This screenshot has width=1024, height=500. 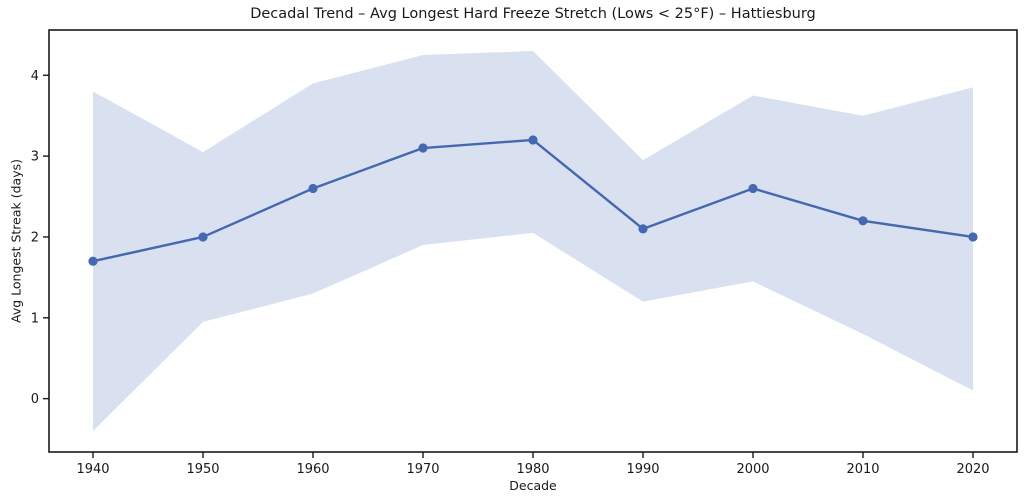 I want to click on x-tick-label: 2020, so click(x=972, y=469).